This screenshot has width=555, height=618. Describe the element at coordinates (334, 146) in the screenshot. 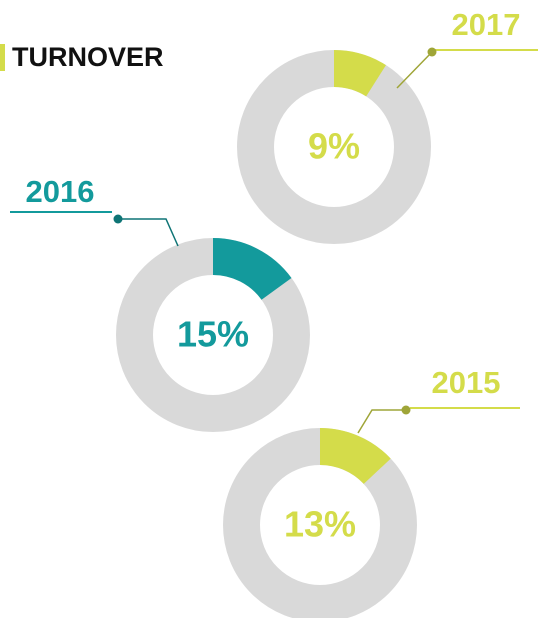

I see `value-label: 9%` at that location.